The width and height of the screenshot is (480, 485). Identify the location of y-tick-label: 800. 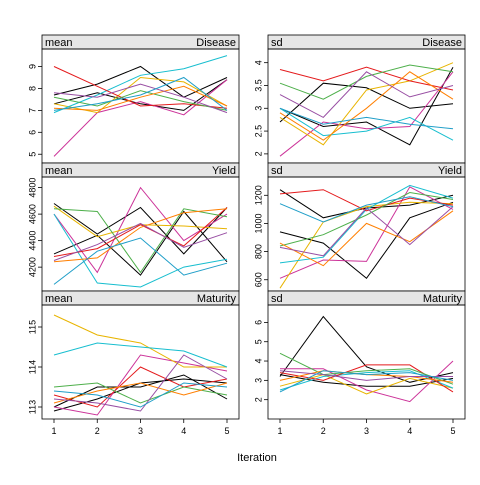
(258, 251).